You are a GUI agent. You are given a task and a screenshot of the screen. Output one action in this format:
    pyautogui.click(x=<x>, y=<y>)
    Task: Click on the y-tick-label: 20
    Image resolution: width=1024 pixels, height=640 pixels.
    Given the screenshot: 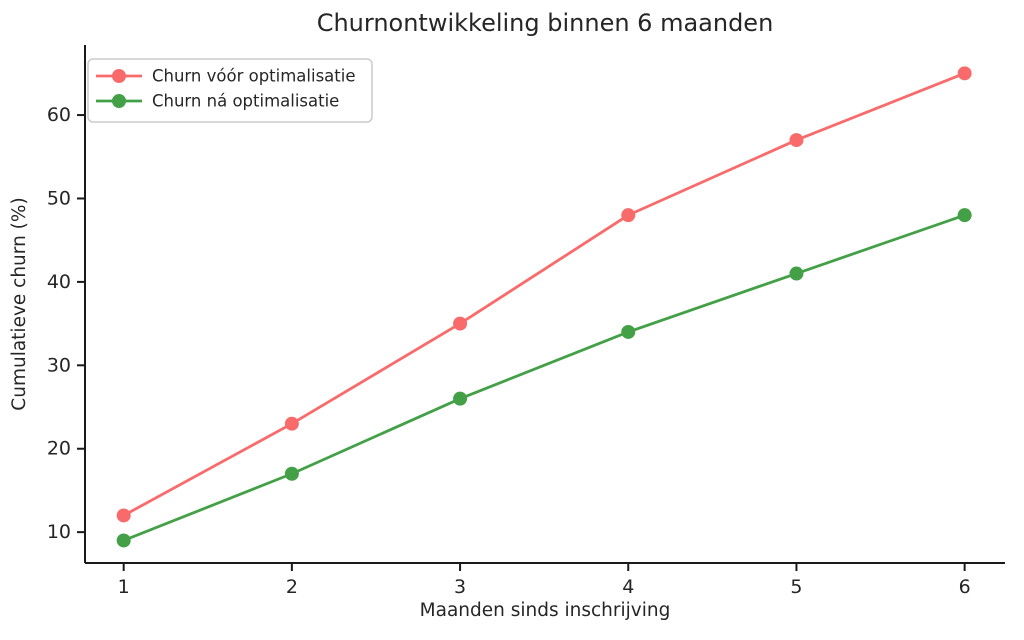 What is the action you would take?
    pyautogui.click(x=59, y=449)
    